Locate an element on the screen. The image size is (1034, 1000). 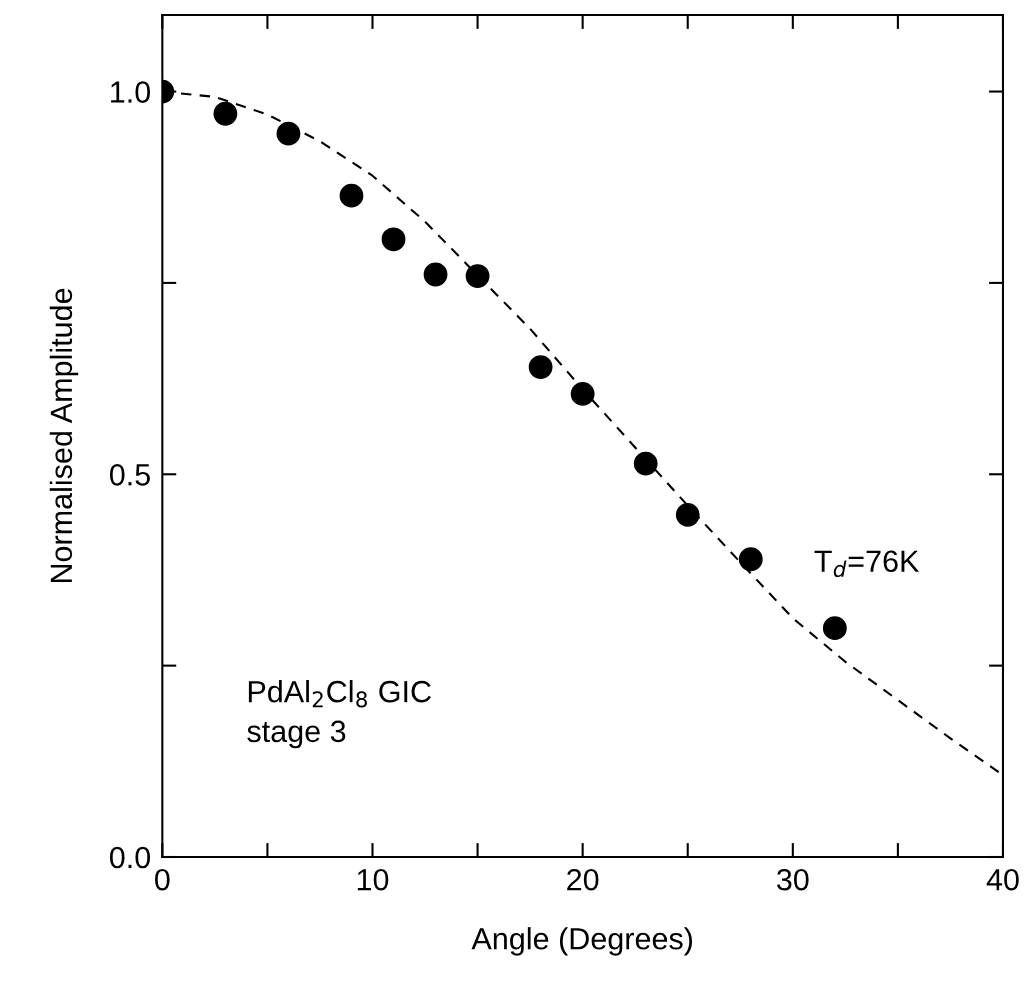
x-axis-title: Angle (Degrees) is located at coordinates (582, 941).